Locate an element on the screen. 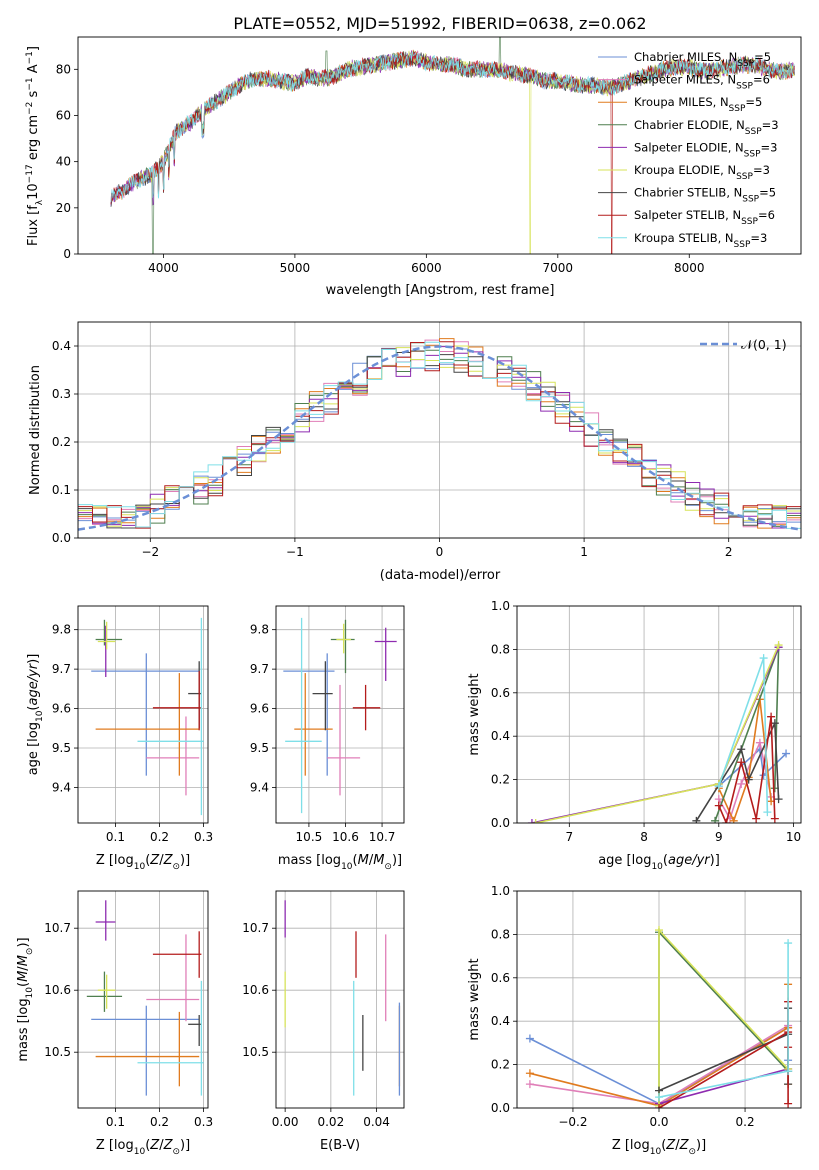 This screenshot has width=819, height=1170. mass-vs-z-xlabel: Z [log10(Z/Z⊙)] is located at coordinates (143, 1147).